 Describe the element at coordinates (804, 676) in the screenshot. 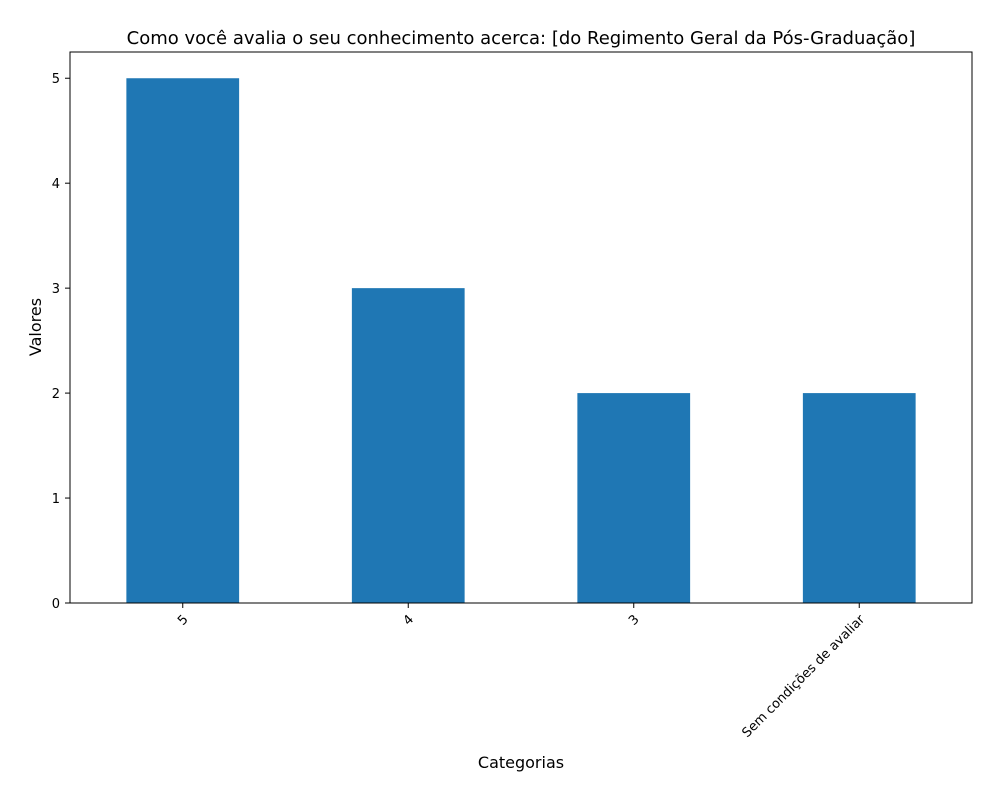

I see `x-tick-label: Sem condições de avaliar` at that location.